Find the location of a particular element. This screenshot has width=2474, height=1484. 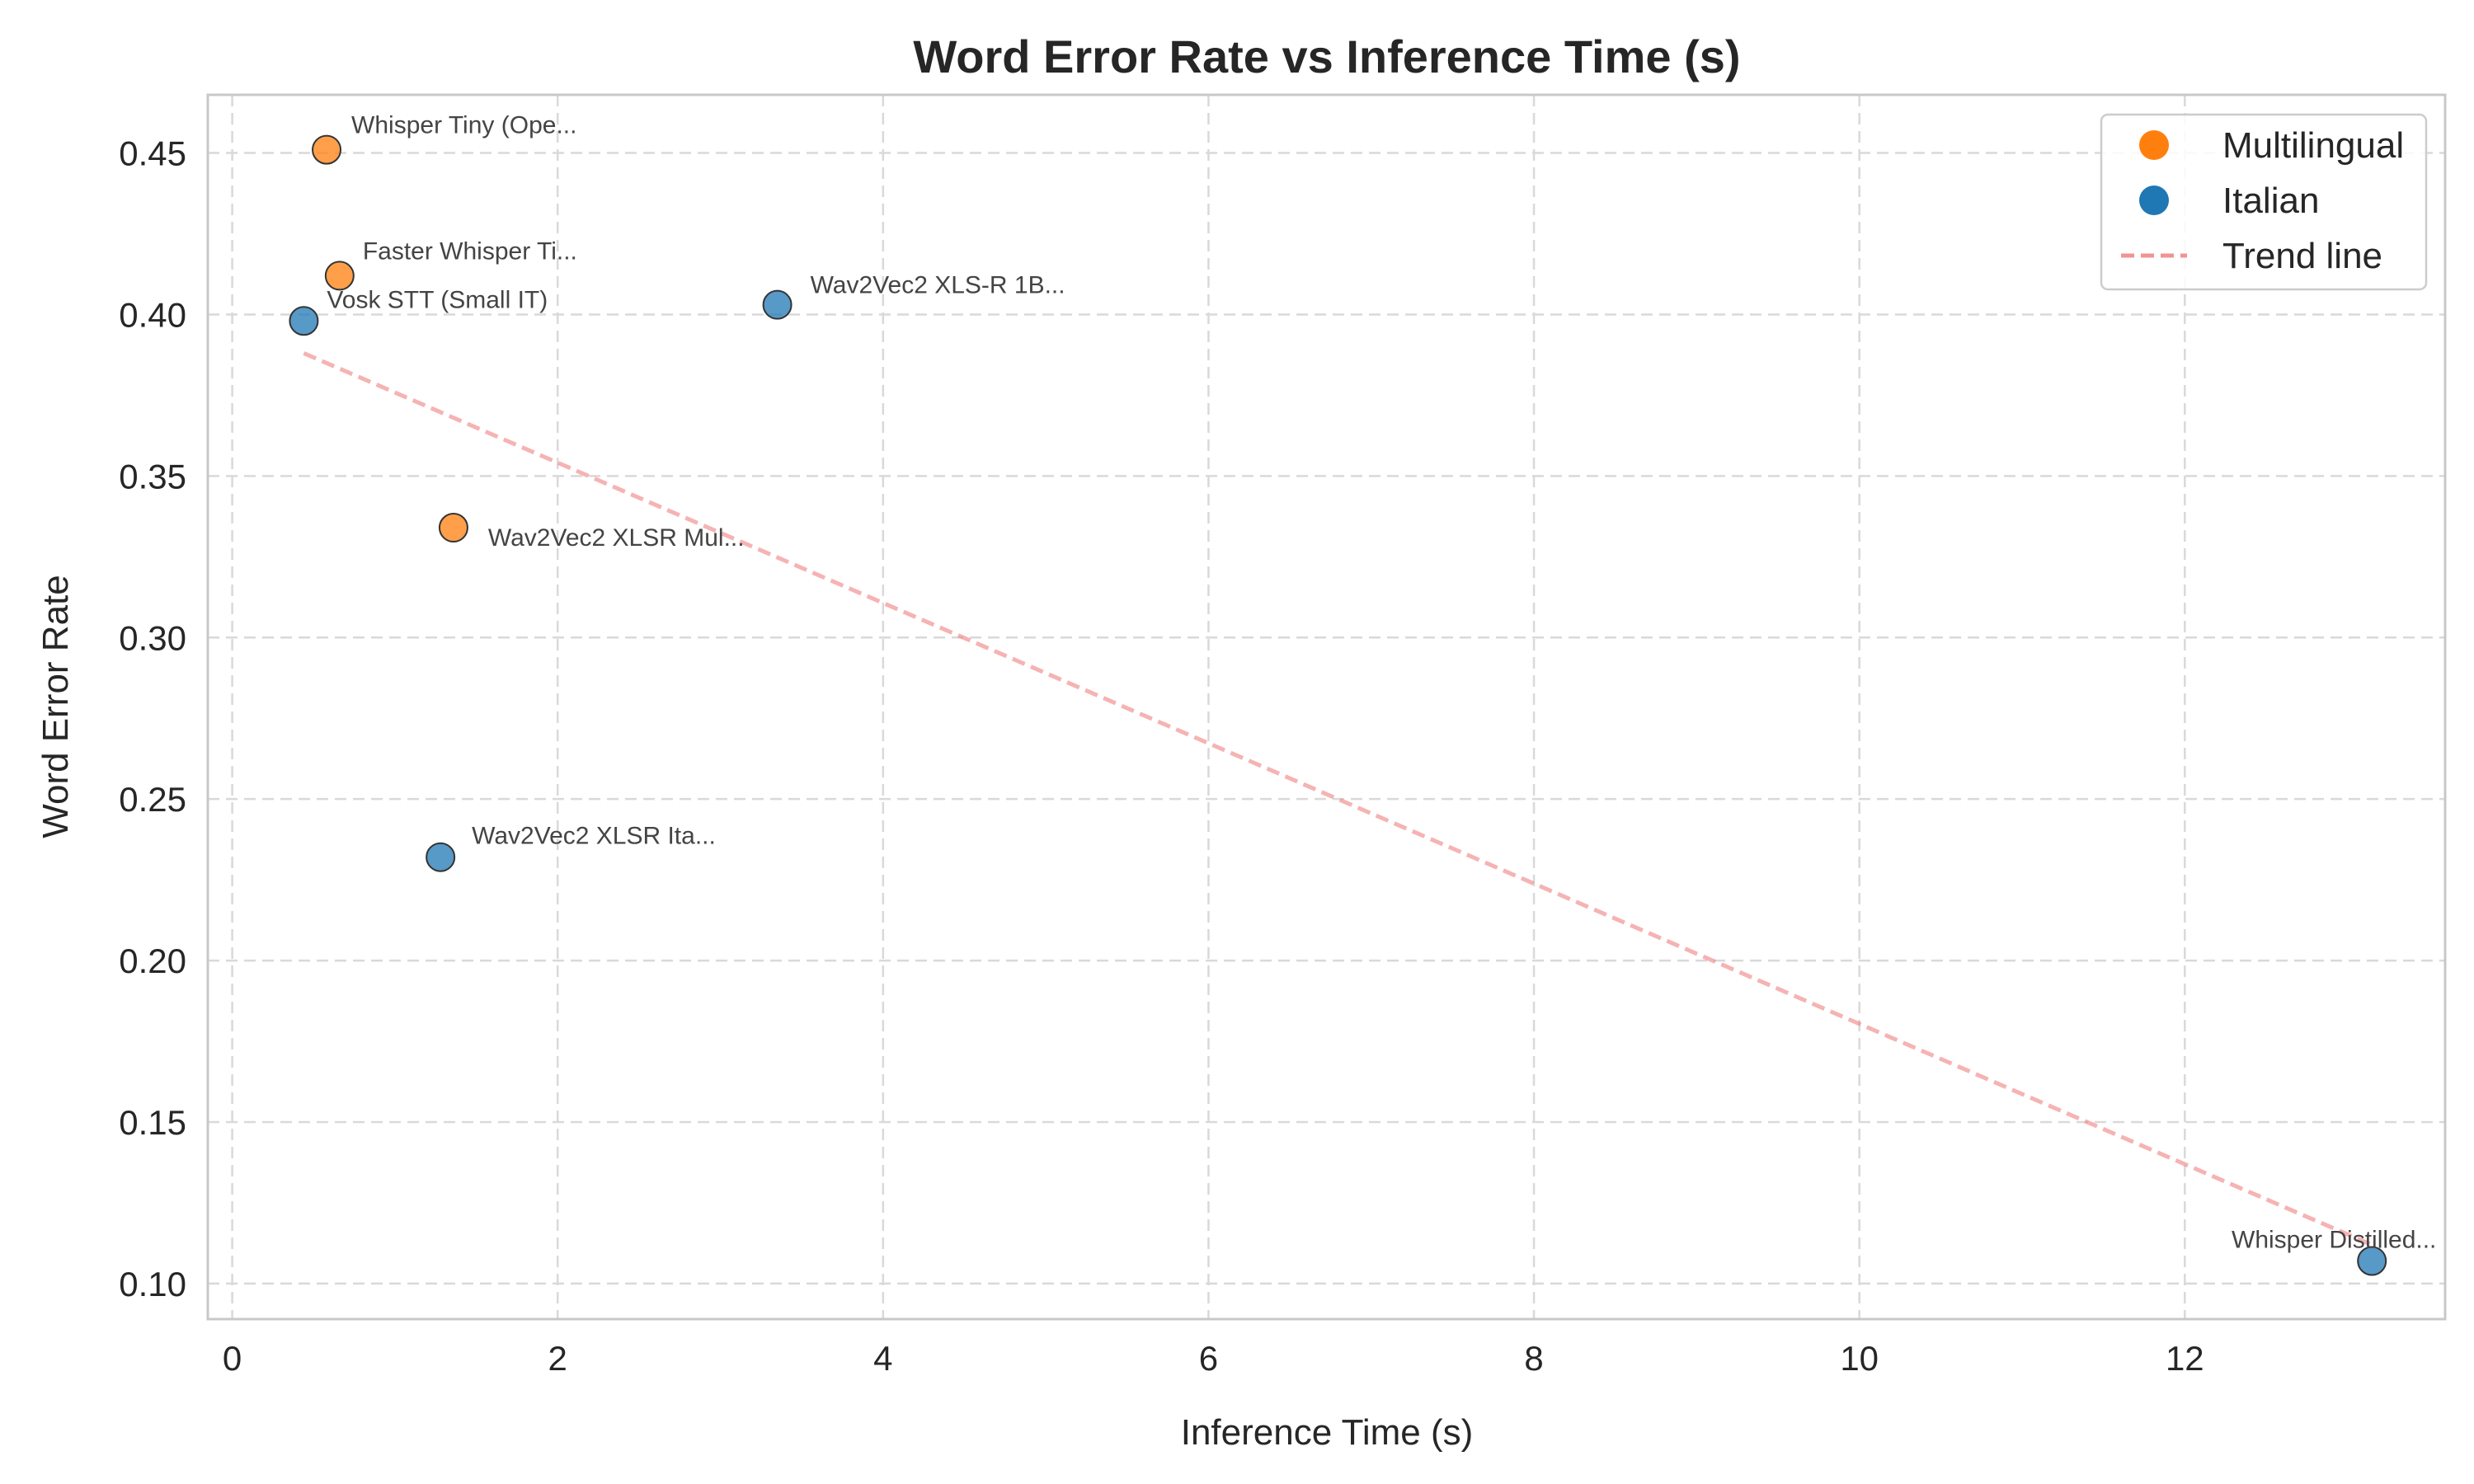

x-axis-label: Inference Time (s) is located at coordinates (1327, 1432).